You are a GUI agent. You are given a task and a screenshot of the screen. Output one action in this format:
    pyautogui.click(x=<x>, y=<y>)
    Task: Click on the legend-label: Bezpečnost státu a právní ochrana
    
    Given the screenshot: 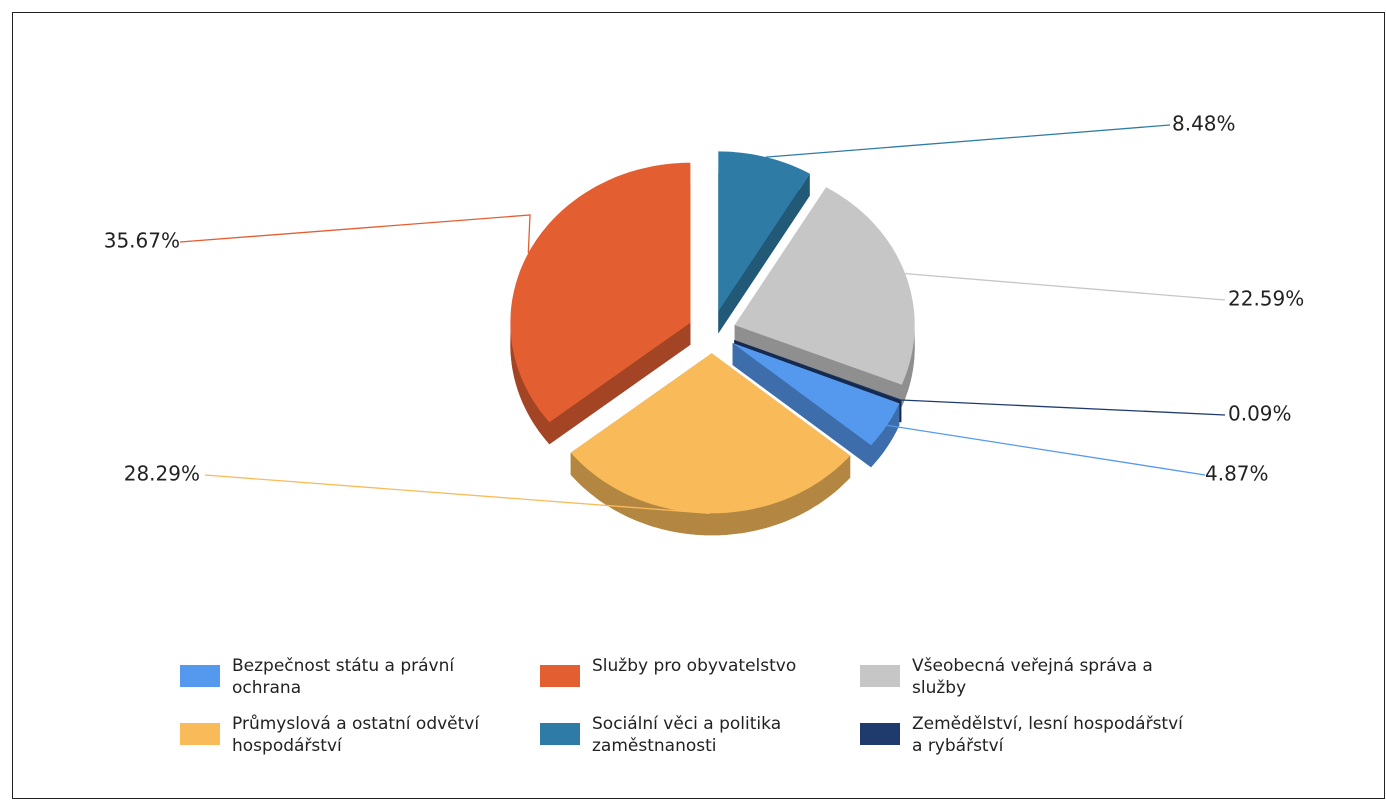 What is the action you would take?
    pyautogui.click(x=343, y=677)
    